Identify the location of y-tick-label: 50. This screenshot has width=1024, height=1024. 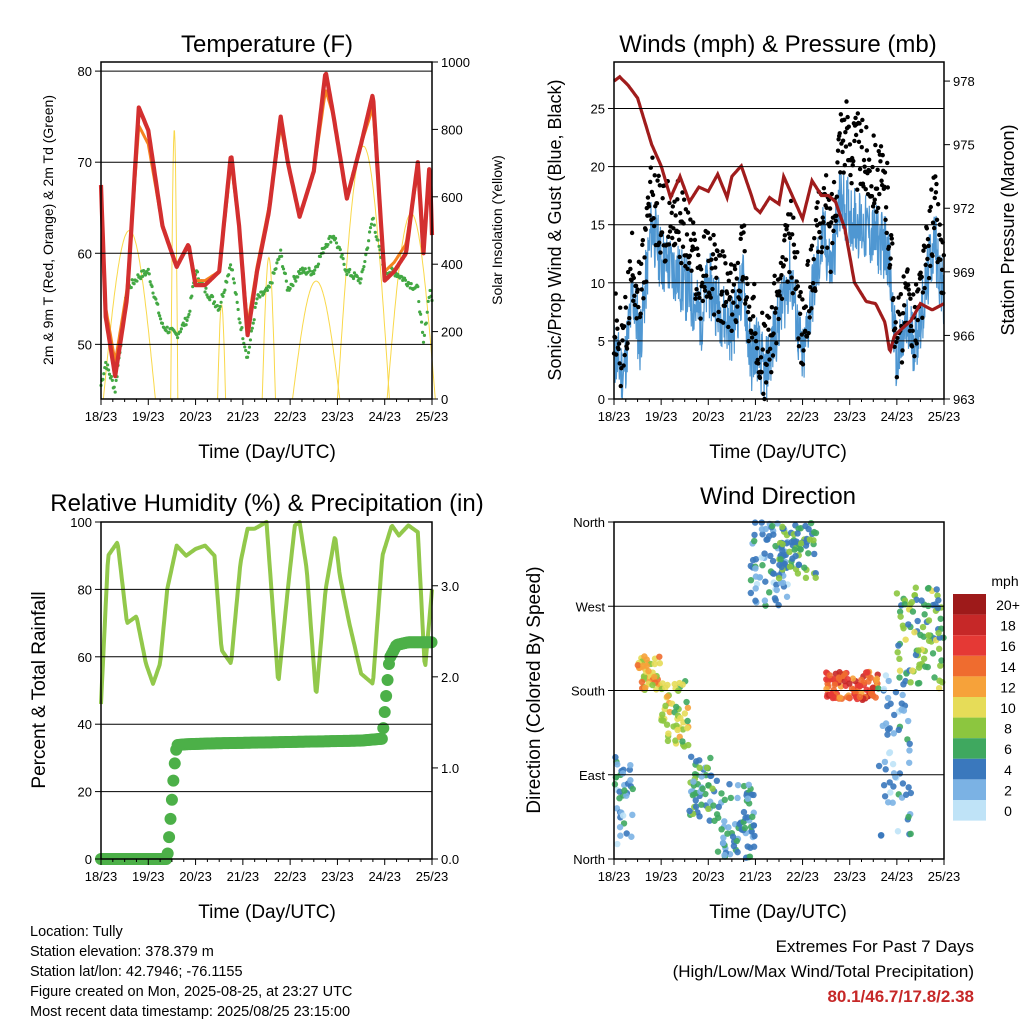
(85, 344).